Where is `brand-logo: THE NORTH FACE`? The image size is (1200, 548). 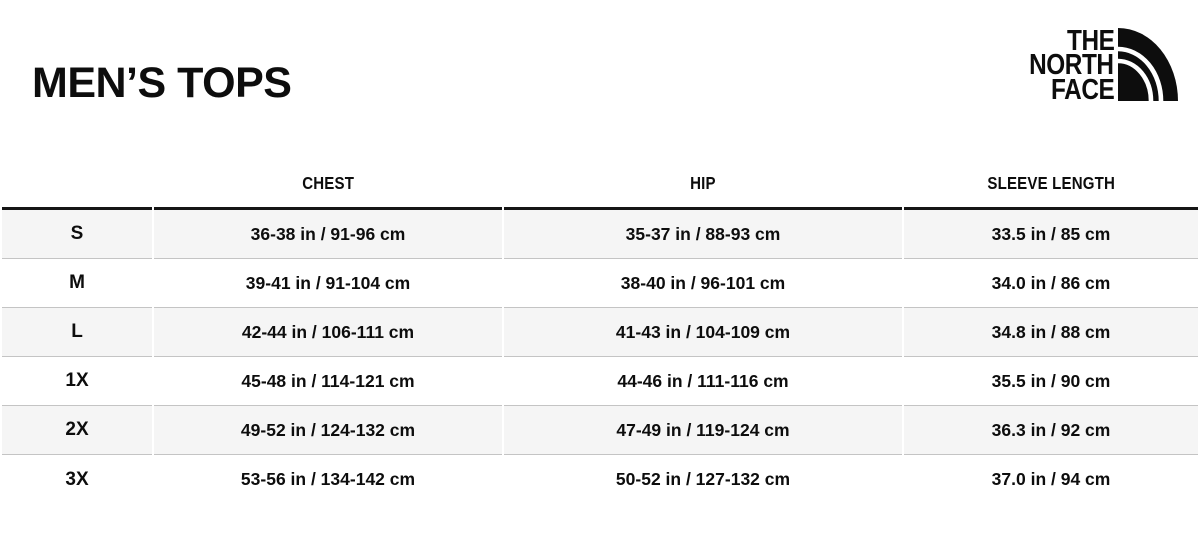 brand-logo: THE NORTH FACE is located at coordinates (1095, 65).